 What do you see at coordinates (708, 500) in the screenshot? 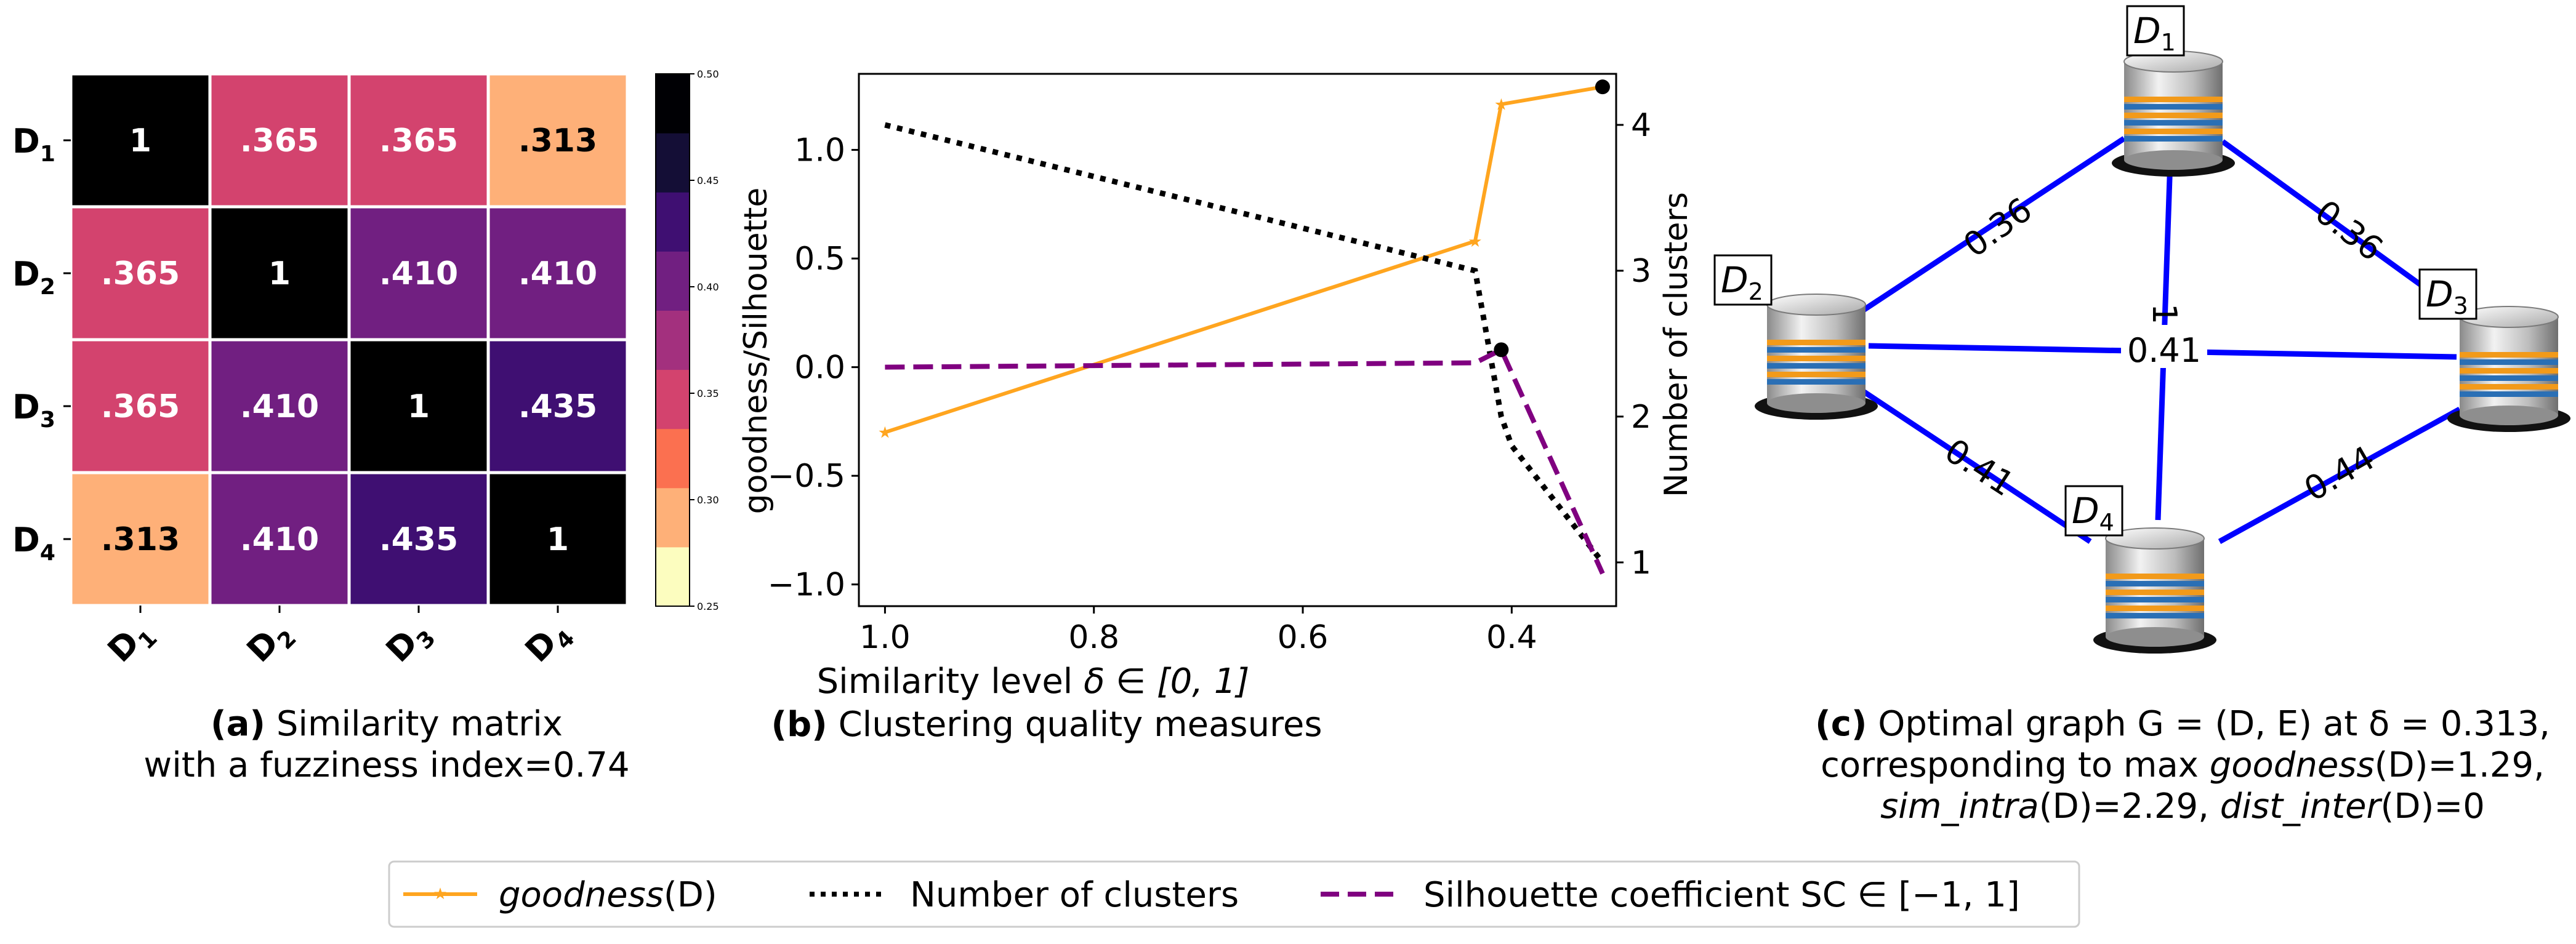
I see `colorbar-tick-label: 0.30` at bounding box center [708, 500].